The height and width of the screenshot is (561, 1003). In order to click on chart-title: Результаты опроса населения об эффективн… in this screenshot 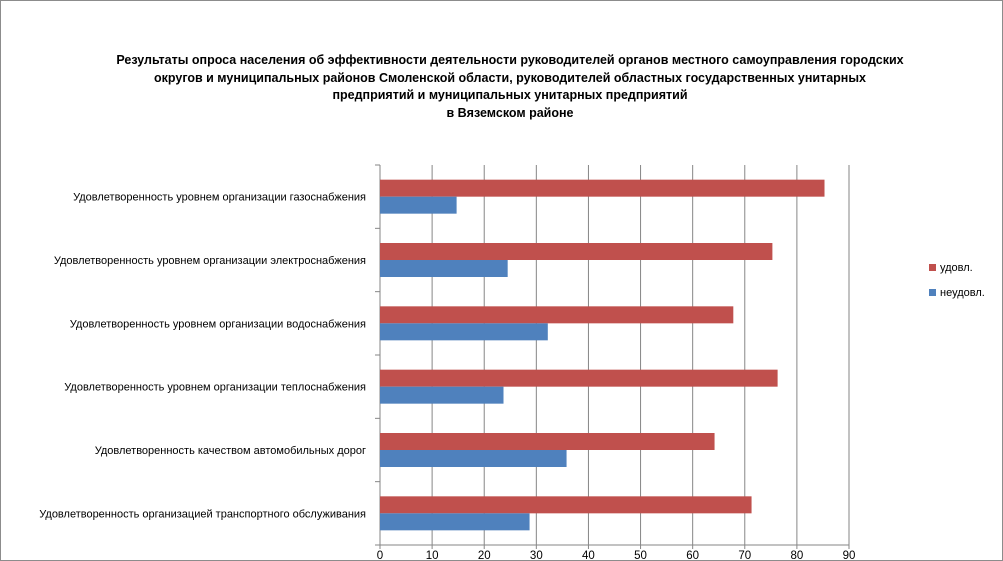, I will do `click(510, 86)`.